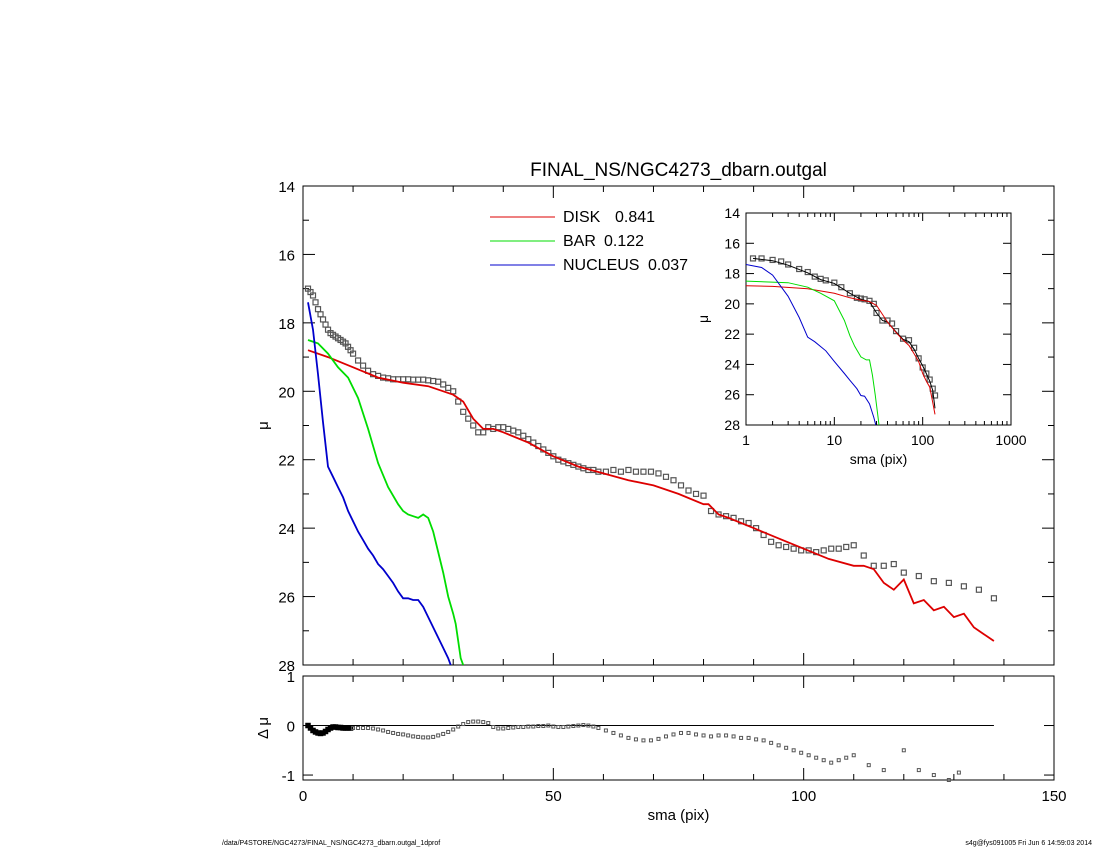  What do you see at coordinates (286, 529) in the screenshot?
I see `main-y-tick-label: 24` at bounding box center [286, 529].